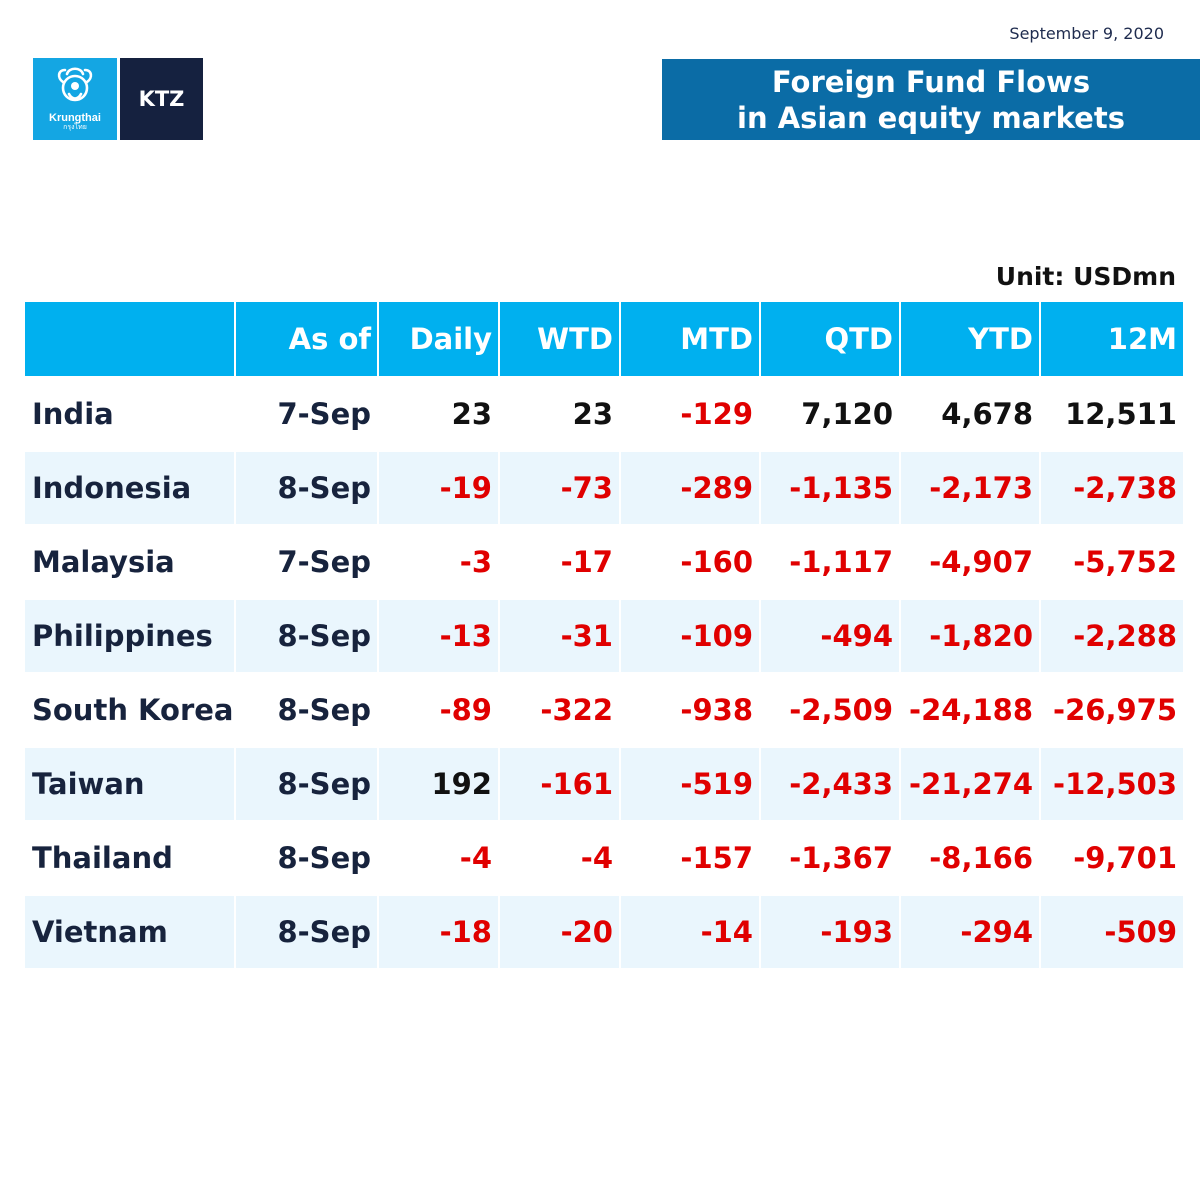 The image size is (1200, 1200). I want to click on ytd-cell: -8,166, so click(971, 857).